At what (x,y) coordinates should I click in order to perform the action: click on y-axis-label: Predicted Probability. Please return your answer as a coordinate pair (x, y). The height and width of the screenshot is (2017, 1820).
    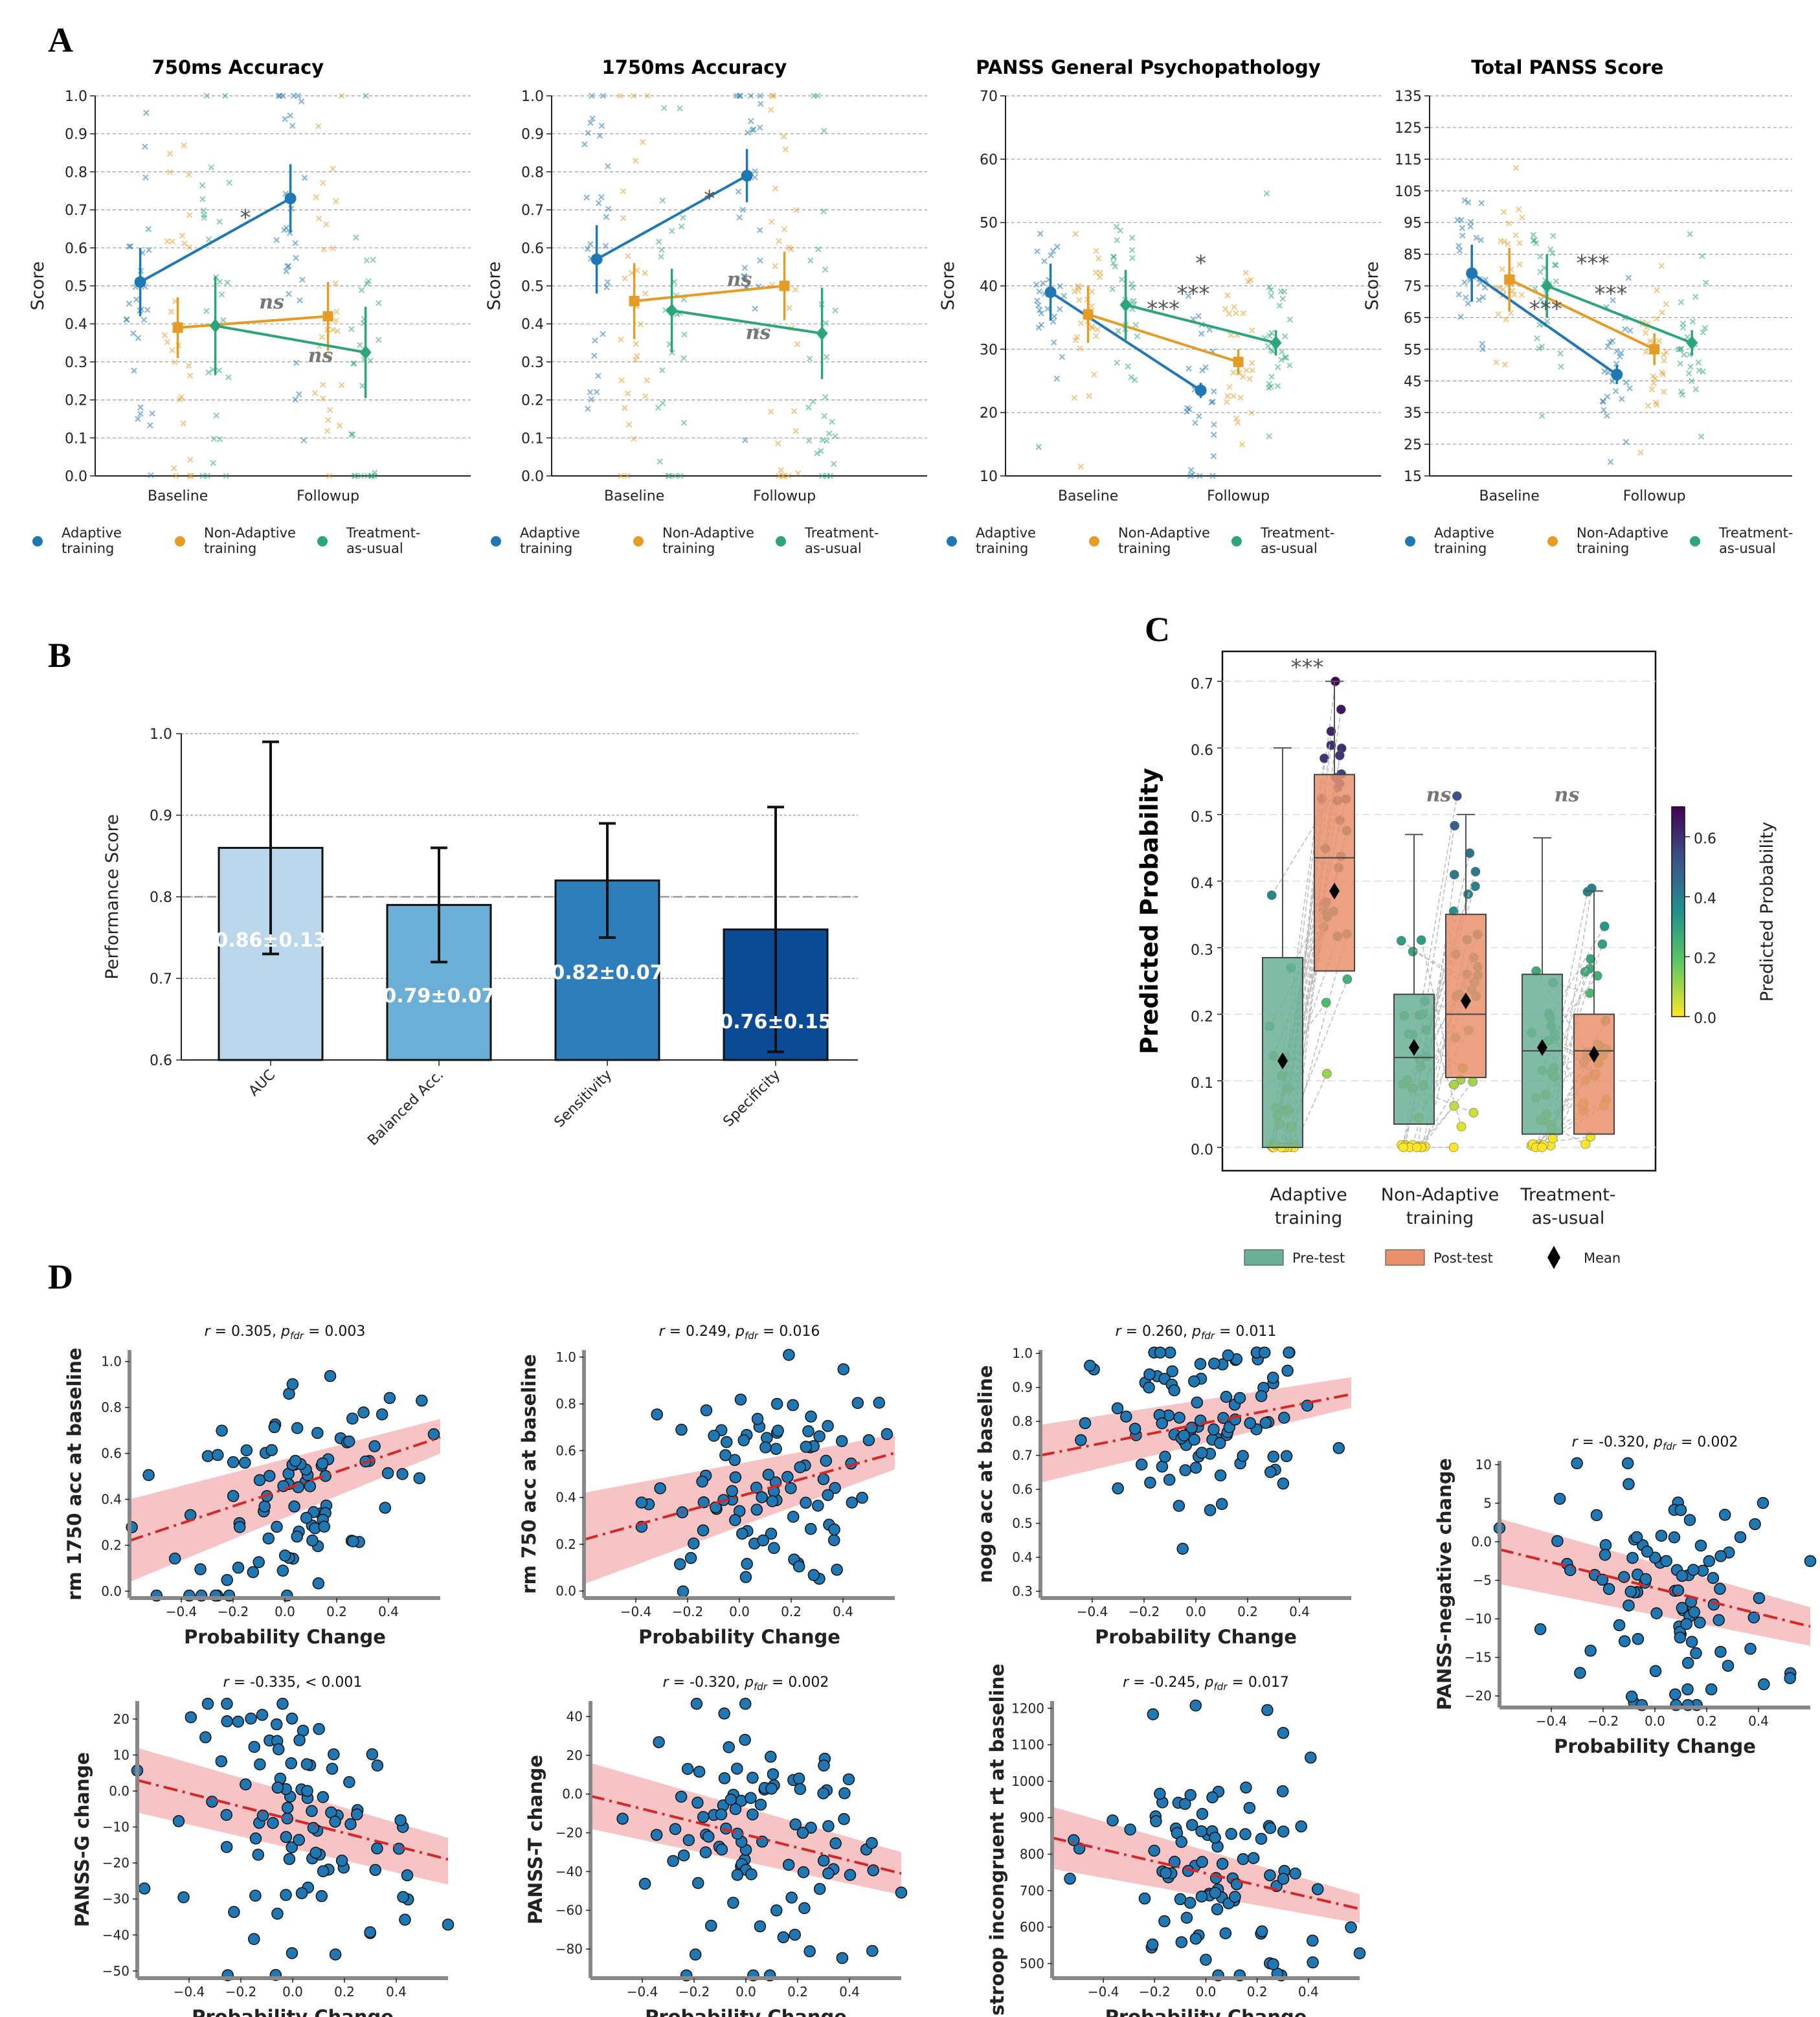
    Looking at the image, I should click on (1150, 911).